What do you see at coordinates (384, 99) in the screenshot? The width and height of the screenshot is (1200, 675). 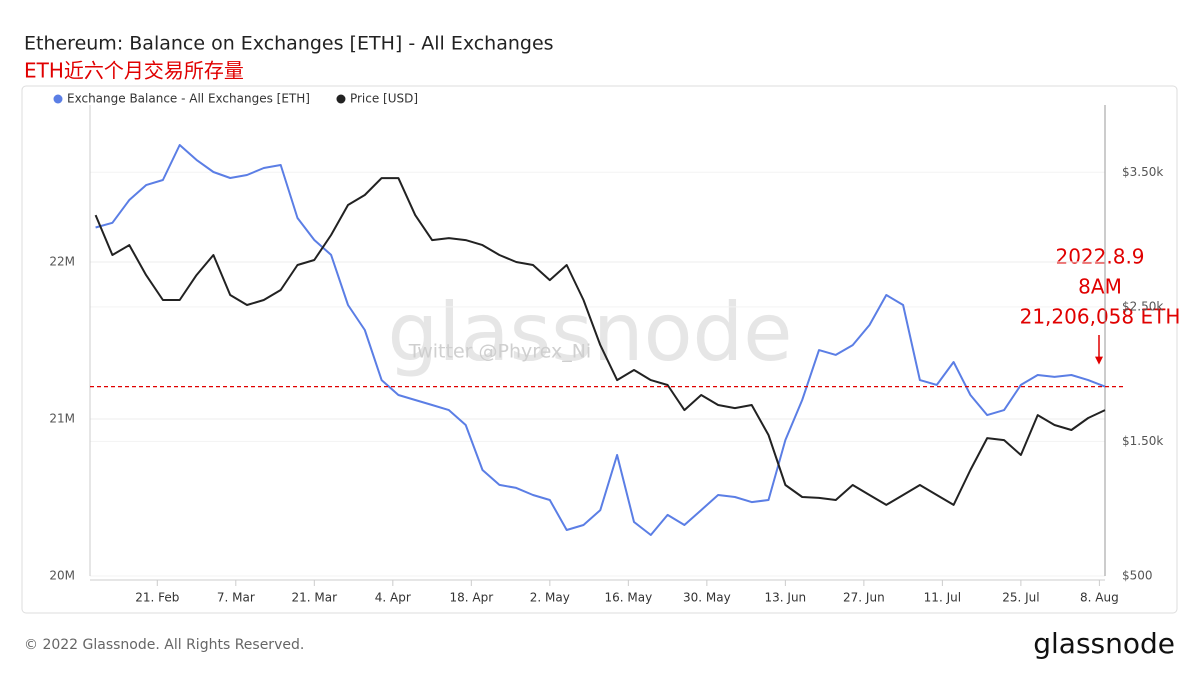 I see `legend-label: Price [USD]` at bounding box center [384, 99].